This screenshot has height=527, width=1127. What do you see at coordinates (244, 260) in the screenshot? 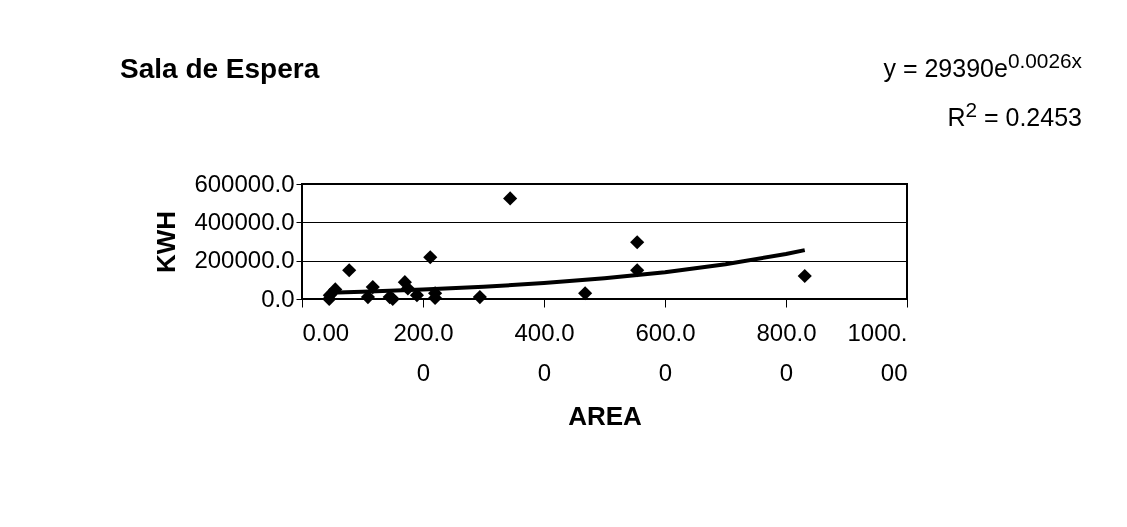
I see `y-tick-label: 200000.0` at bounding box center [244, 260].